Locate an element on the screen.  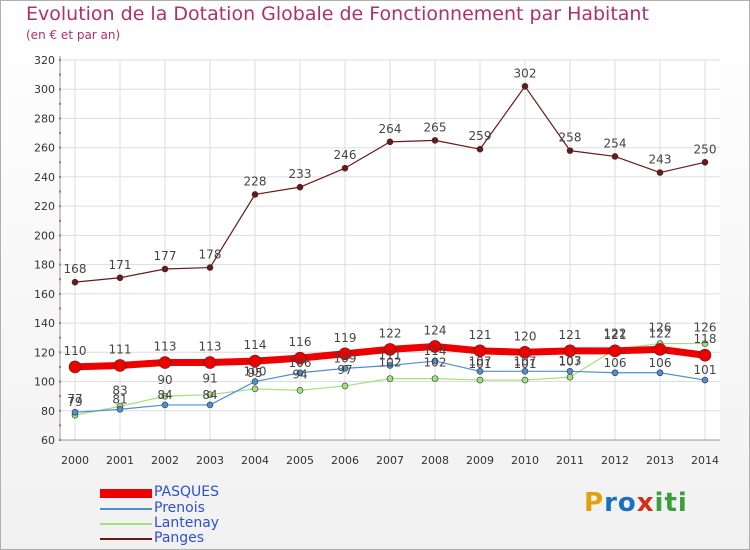
data-label-panges: 250 is located at coordinates (705, 149).